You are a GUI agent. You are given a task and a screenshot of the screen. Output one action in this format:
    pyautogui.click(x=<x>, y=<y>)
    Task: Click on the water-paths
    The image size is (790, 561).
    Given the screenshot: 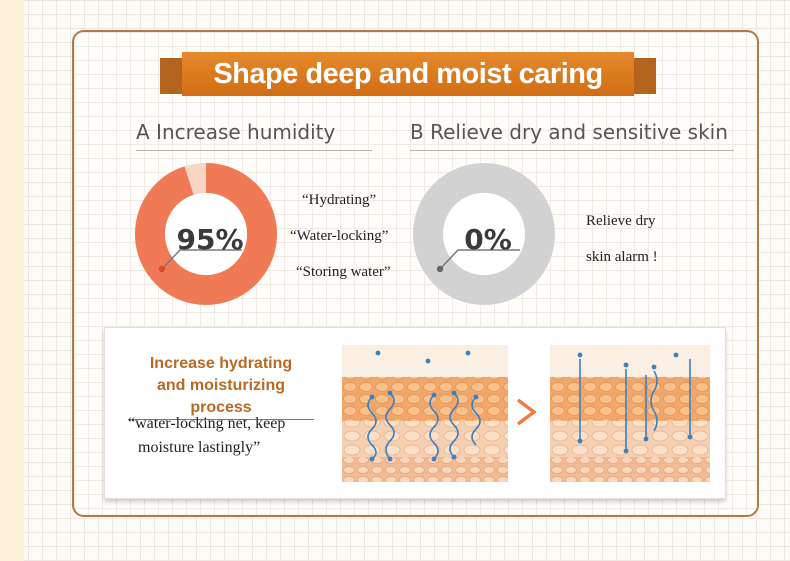 What is the action you would take?
    pyautogui.click(x=424, y=426)
    